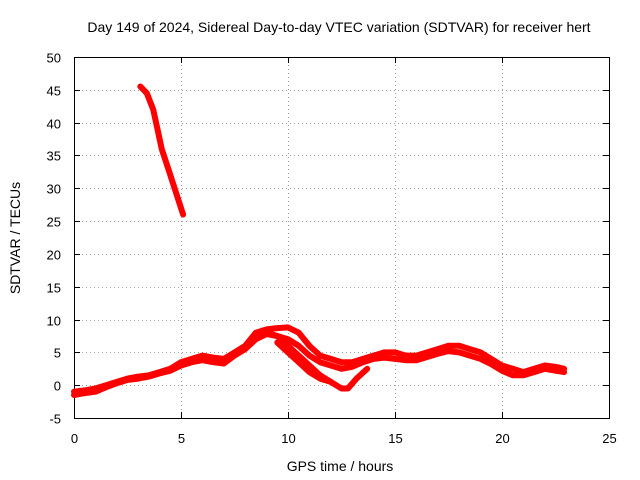 The width and height of the screenshot is (640, 480). I want to click on y-tick-label: 25, so click(54, 222).